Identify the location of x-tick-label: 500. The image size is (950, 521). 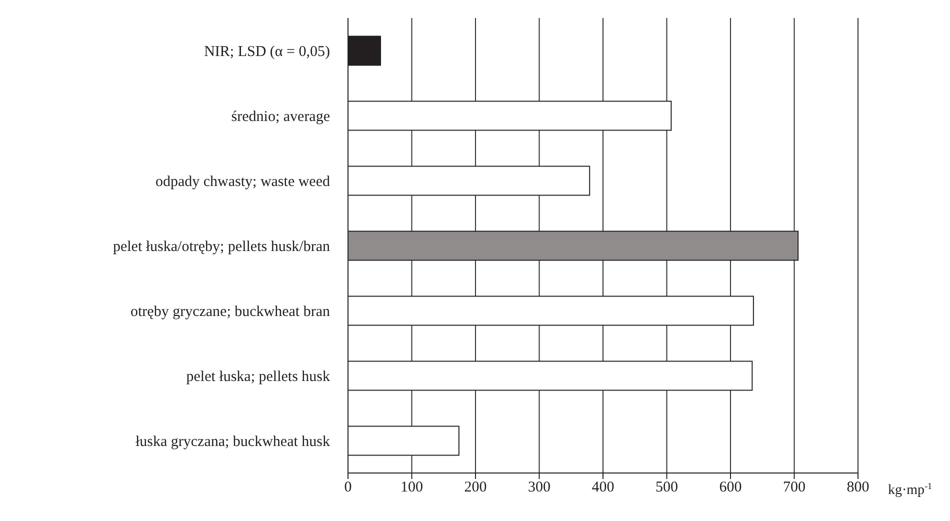
(667, 488).